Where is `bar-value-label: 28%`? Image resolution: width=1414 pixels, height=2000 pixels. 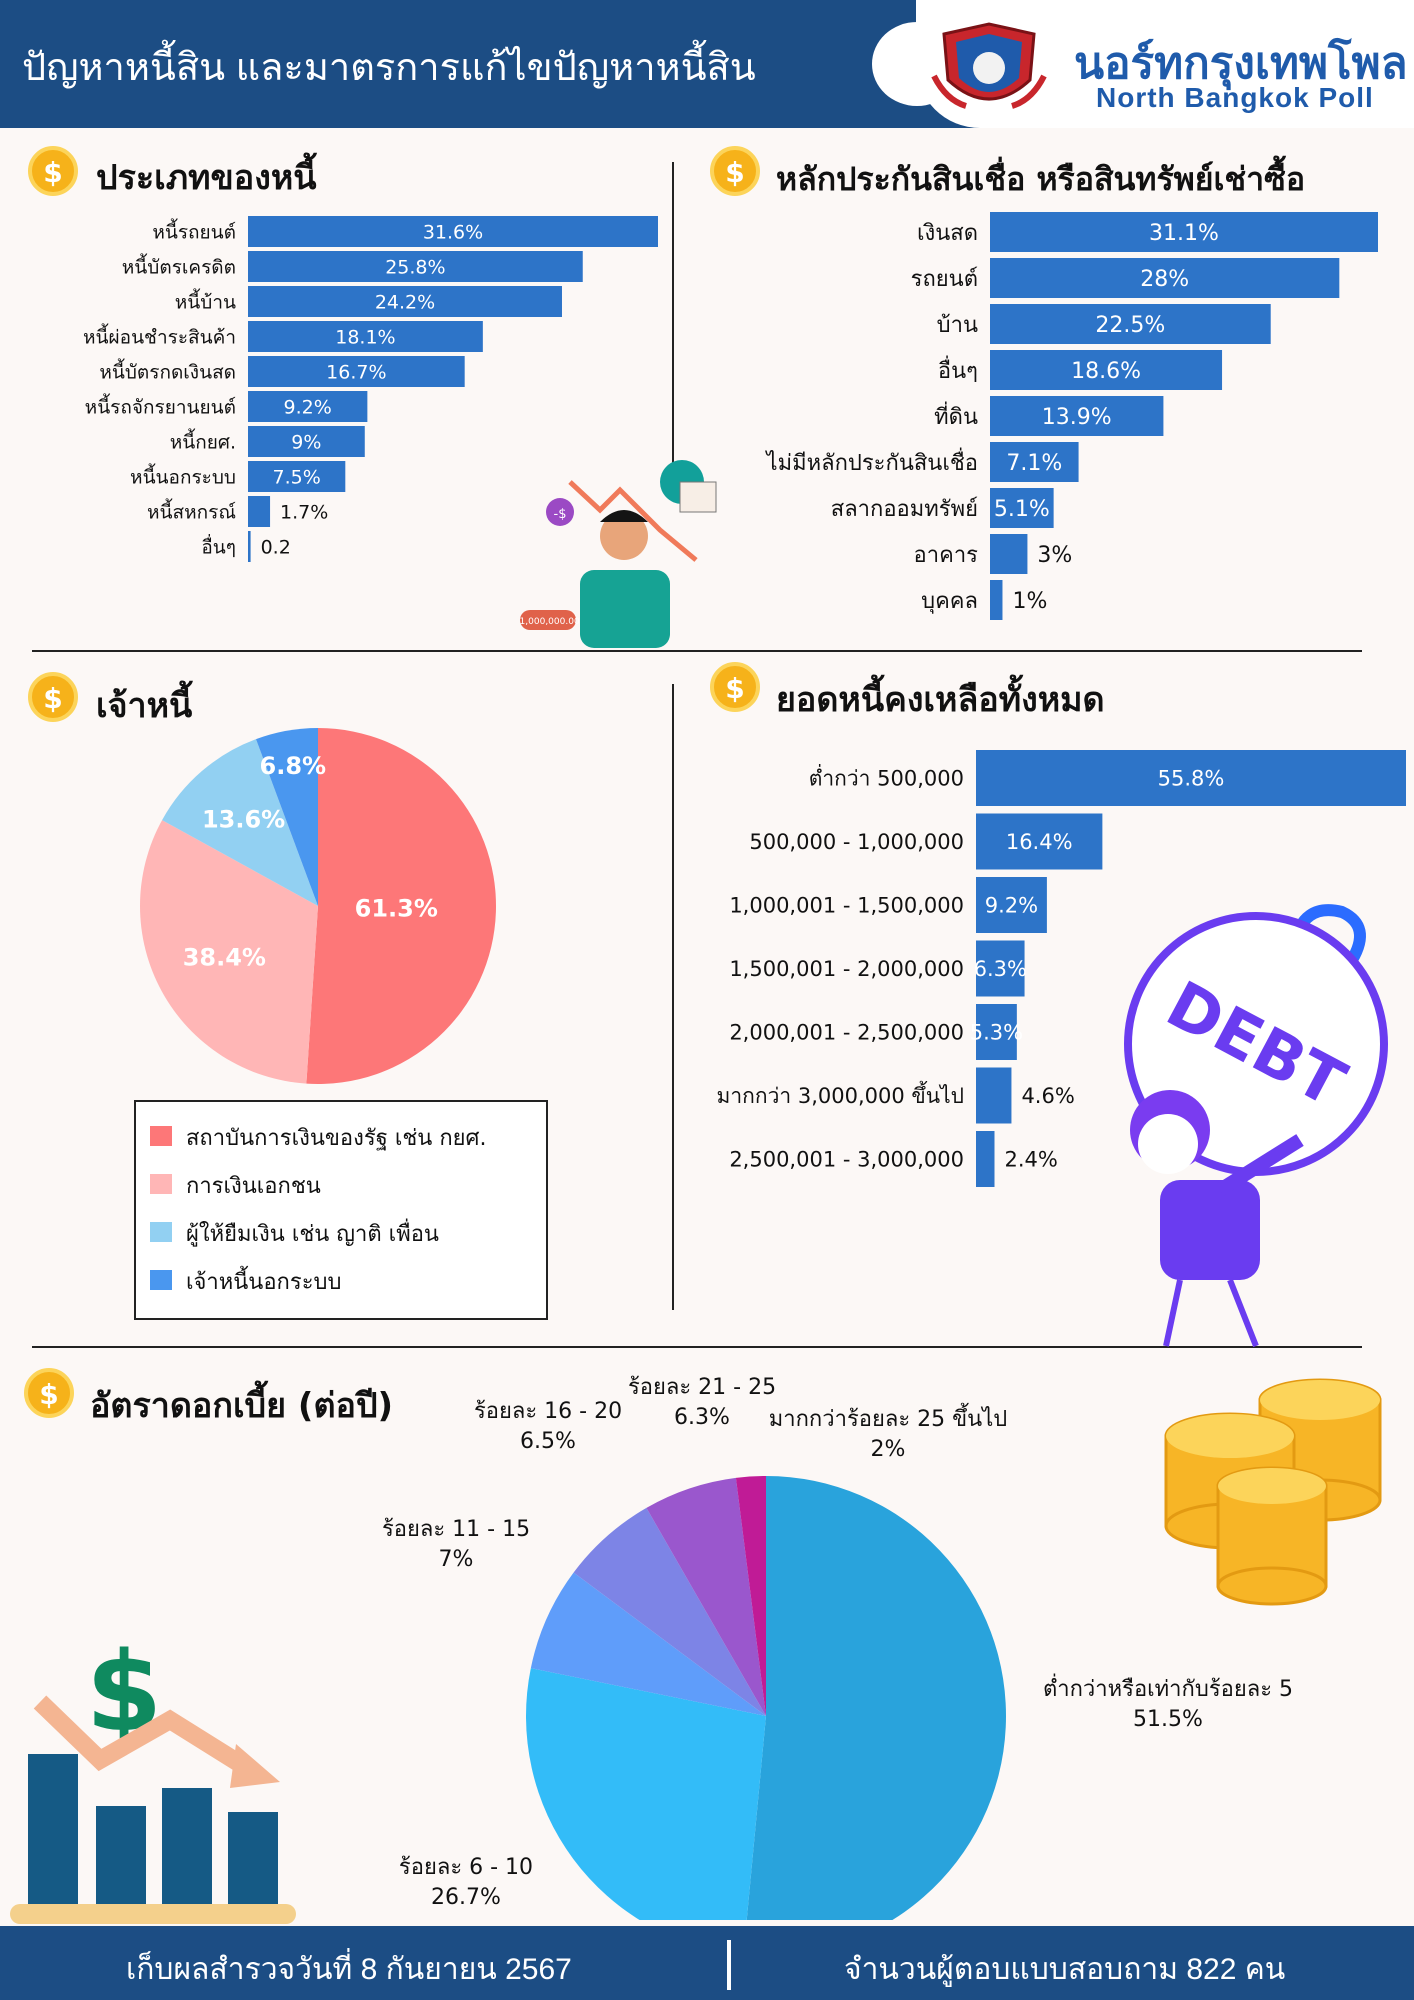 bar-value-label: 28% is located at coordinates (1164, 279).